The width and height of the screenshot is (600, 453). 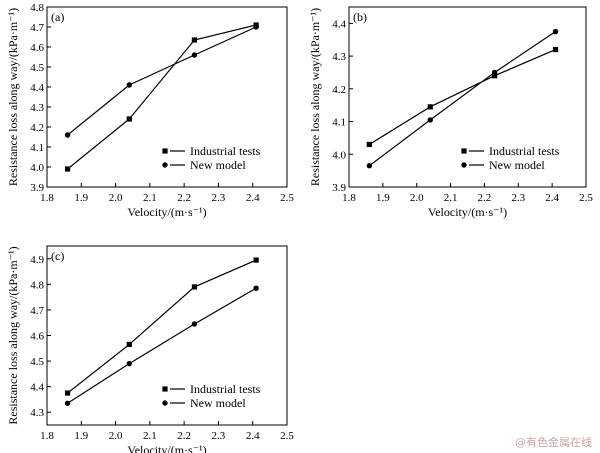 I want to click on chart-3-y-tick-label: 4.9, so click(x=37, y=260).